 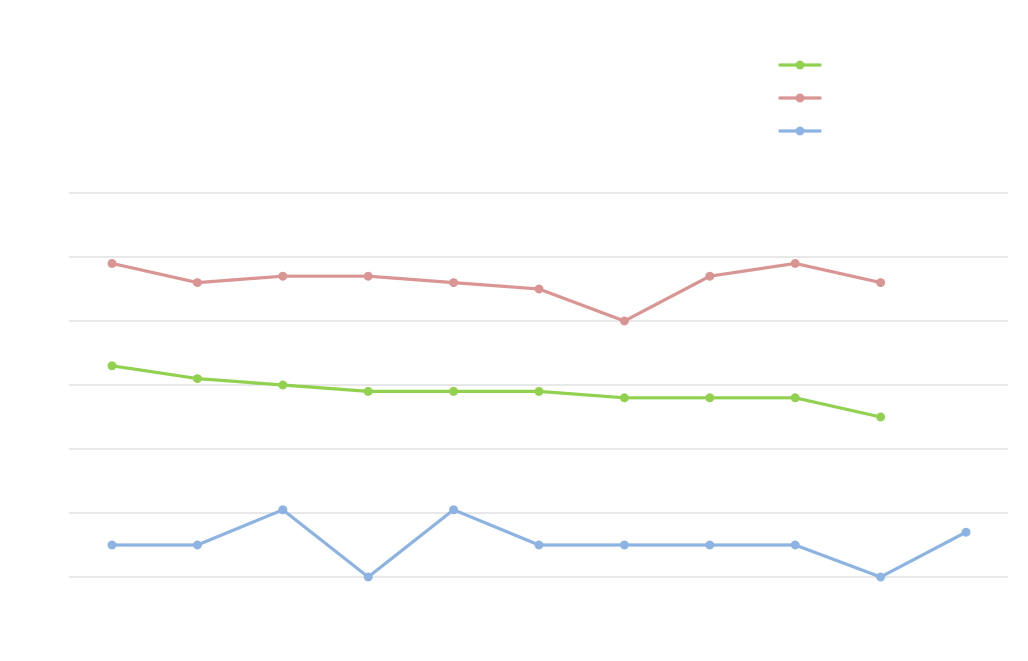 I want to click on legend, so click(x=800, y=98).